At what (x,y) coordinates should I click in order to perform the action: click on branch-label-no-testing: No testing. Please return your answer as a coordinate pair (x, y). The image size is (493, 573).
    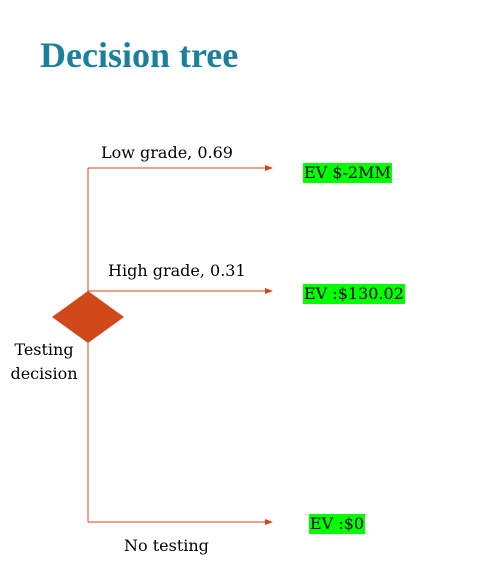
    Looking at the image, I should click on (166, 545).